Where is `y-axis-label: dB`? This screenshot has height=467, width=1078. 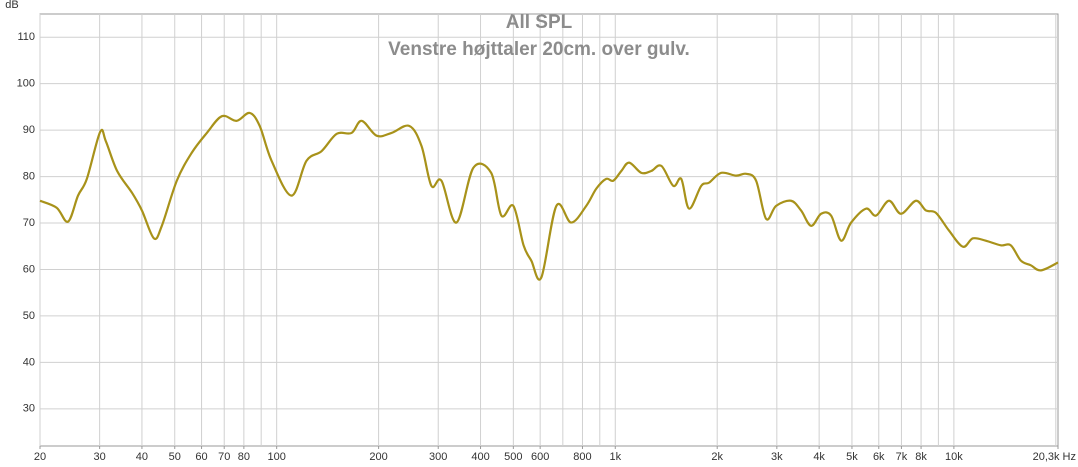 y-axis-label: dB is located at coordinates (11, 5).